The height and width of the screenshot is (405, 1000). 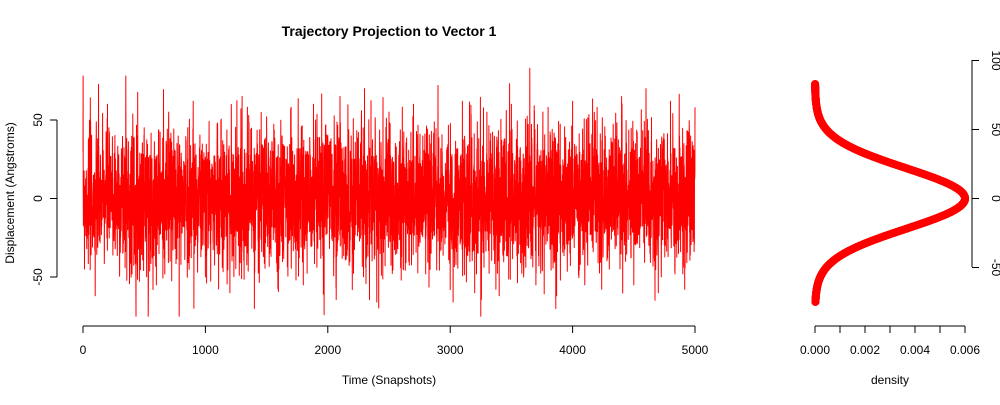 I want to click on x-tick-label: 0, so click(x=83, y=350).